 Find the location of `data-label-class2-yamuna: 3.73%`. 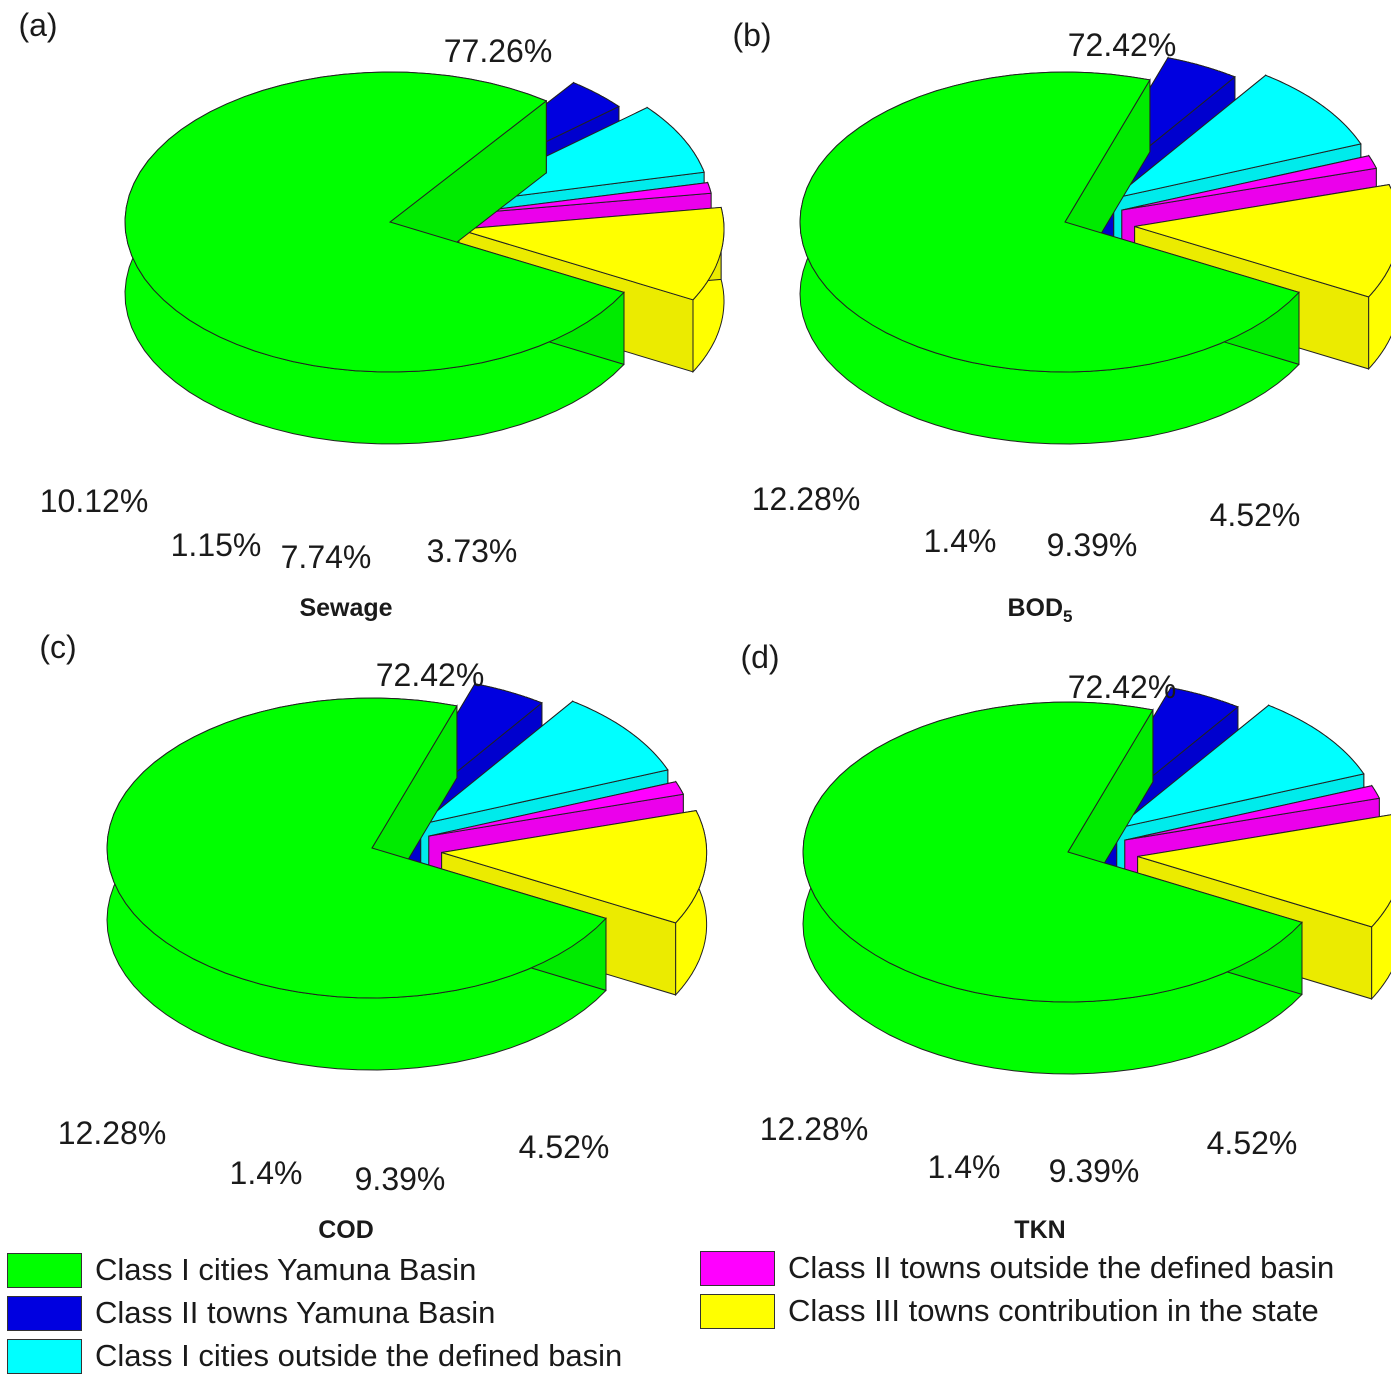

data-label-class2-yamuna: 3.73% is located at coordinates (472, 551).